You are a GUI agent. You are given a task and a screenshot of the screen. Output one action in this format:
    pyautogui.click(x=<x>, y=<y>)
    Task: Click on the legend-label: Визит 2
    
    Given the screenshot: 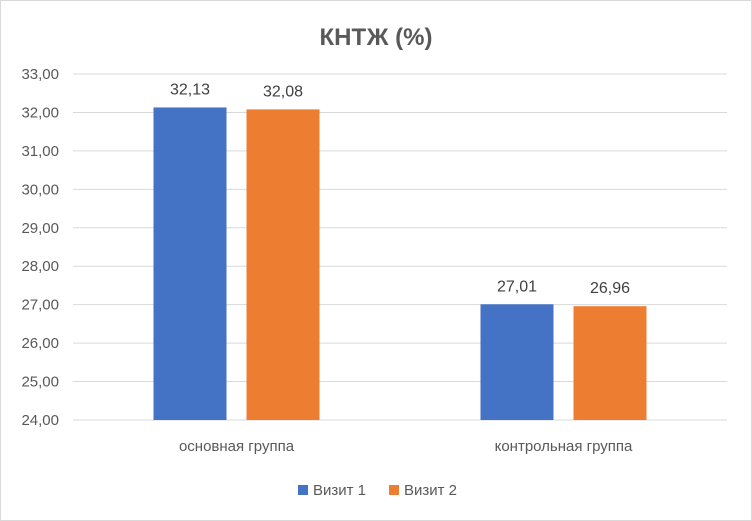 What is the action you would take?
    pyautogui.click(x=430, y=490)
    